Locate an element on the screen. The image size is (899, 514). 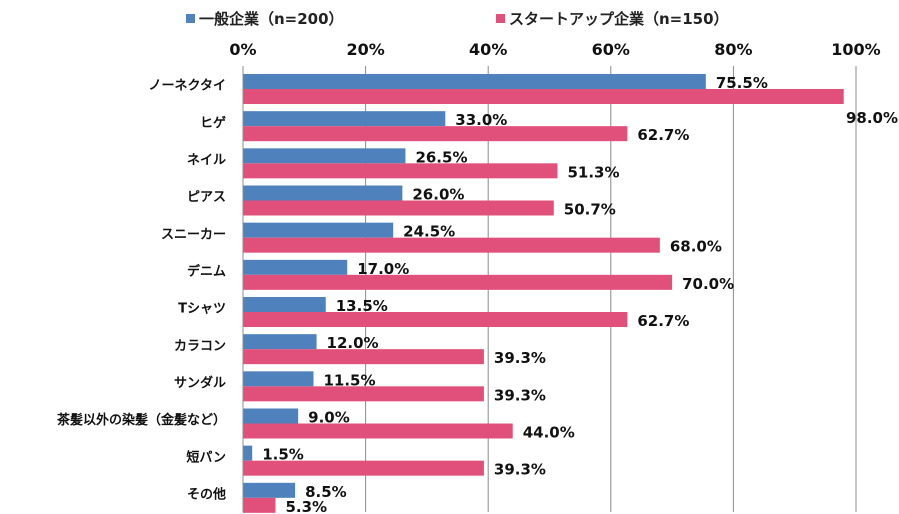
data-label: 17.0% is located at coordinates (383, 269).